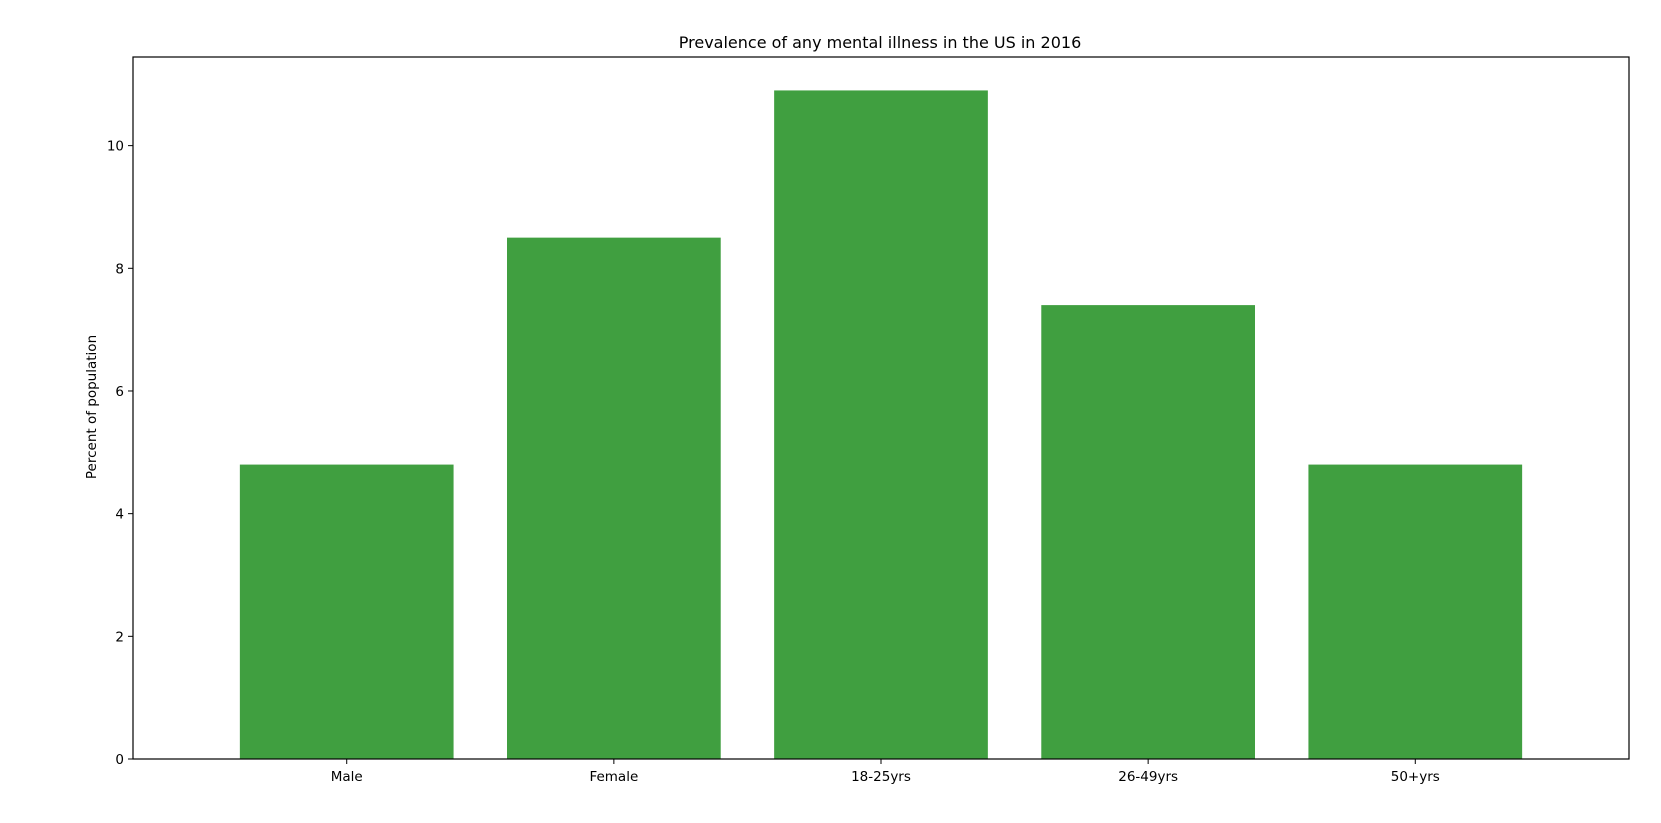 Image resolution: width=1661 pixels, height=823 pixels. Describe the element at coordinates (881, 777) in the screenshot. I see `x-tick-label: 18-25yrs` at that location.